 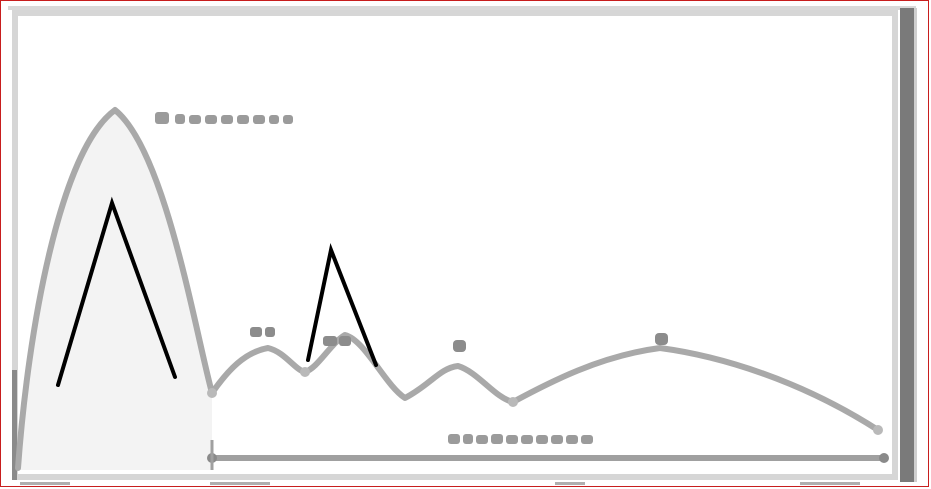 What do you see at coordinates (462, 8) in the screenshot?
I see `frame-top-bar` at bounding box center [462, 8].